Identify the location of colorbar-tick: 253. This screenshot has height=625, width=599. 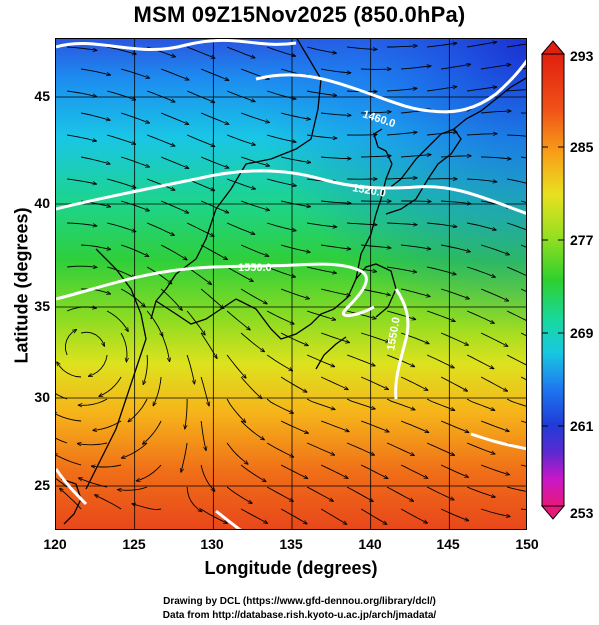
(582, 513).